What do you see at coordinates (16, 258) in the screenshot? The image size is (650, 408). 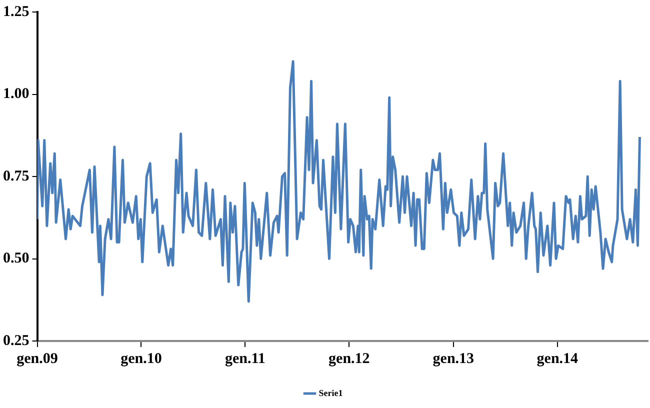 I see `y-tick-label: 0.50` at bounding box center [16, 258].